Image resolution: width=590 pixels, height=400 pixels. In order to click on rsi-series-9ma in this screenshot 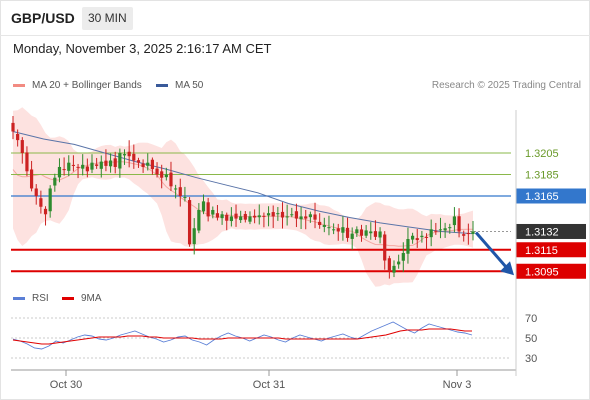, I will do `click(242, 336)`.